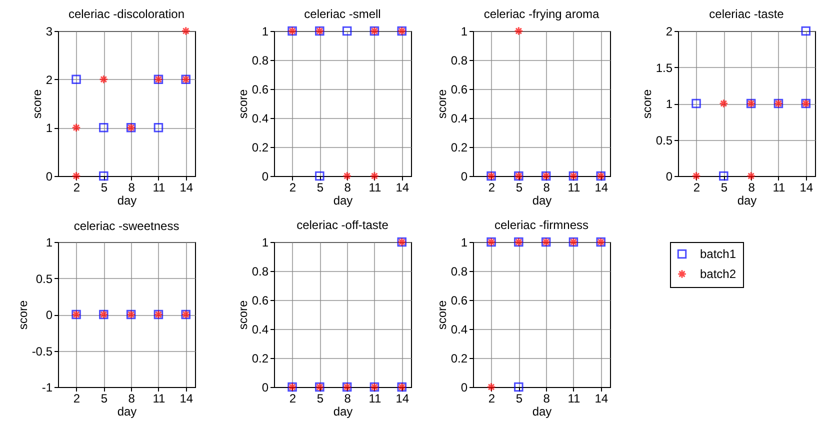  I want to click on y-tick-label: -1, so click(47, 387).